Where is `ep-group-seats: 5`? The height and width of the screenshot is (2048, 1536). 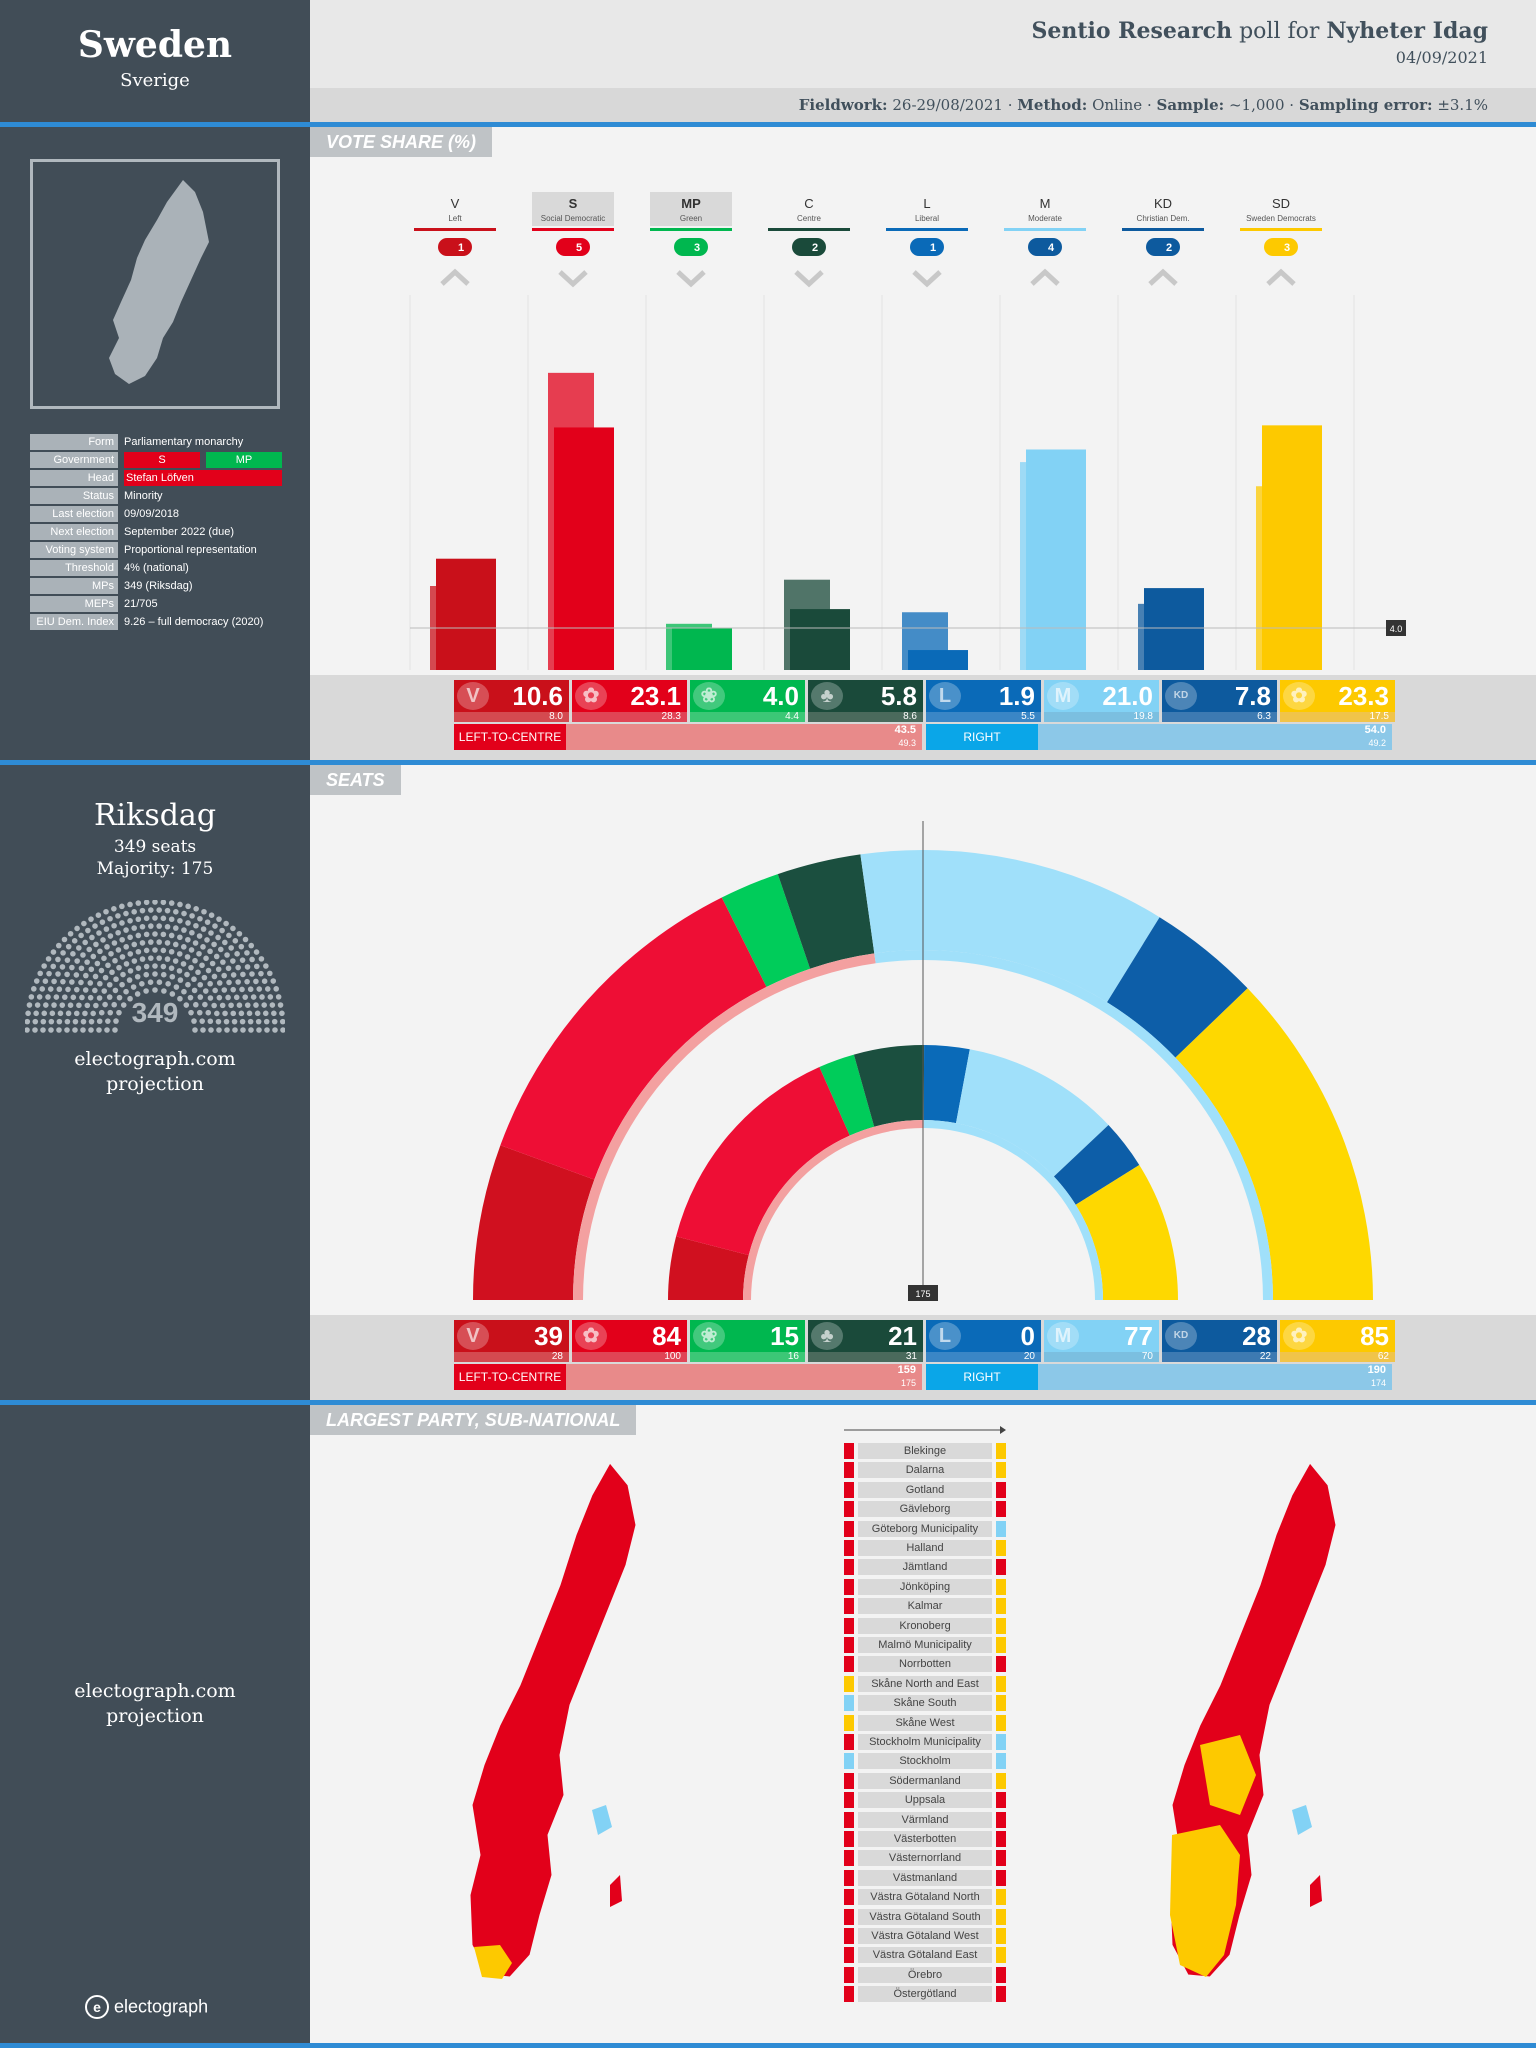 ep-group-seats: 5 is located at coordinates (579, 248).